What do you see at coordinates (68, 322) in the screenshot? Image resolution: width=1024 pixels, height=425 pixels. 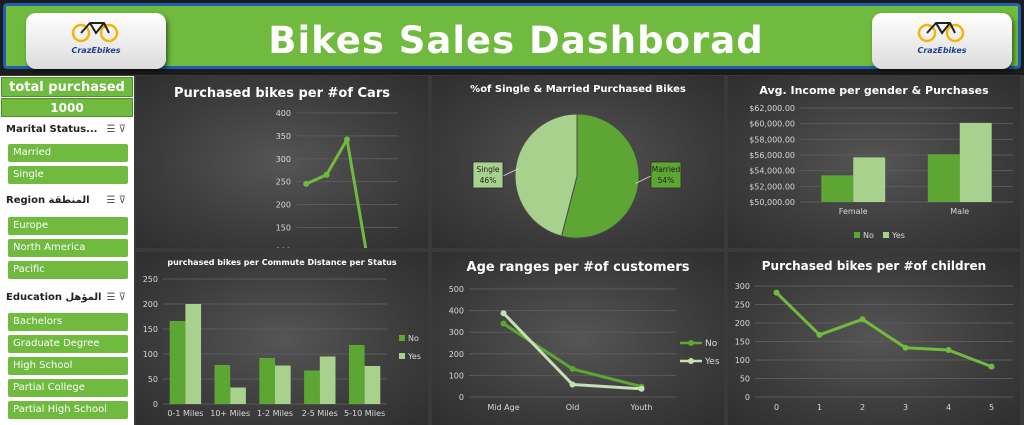 I see `slicer-item-bachelors: Bachelors` at bounding box center [68, 322].